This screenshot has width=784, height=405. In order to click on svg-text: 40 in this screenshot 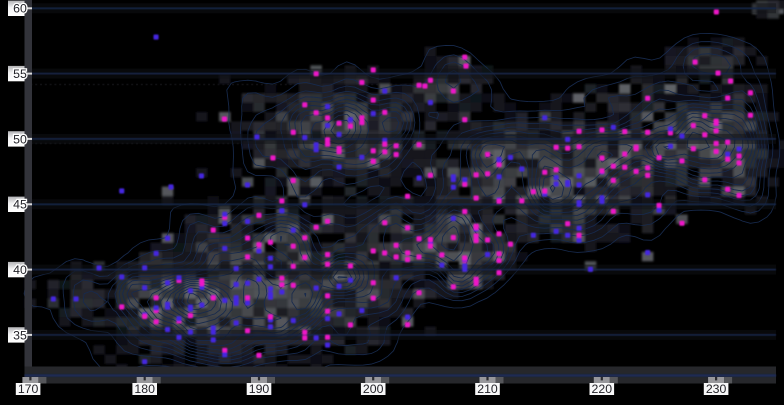, I will do `click(20, 270)`.